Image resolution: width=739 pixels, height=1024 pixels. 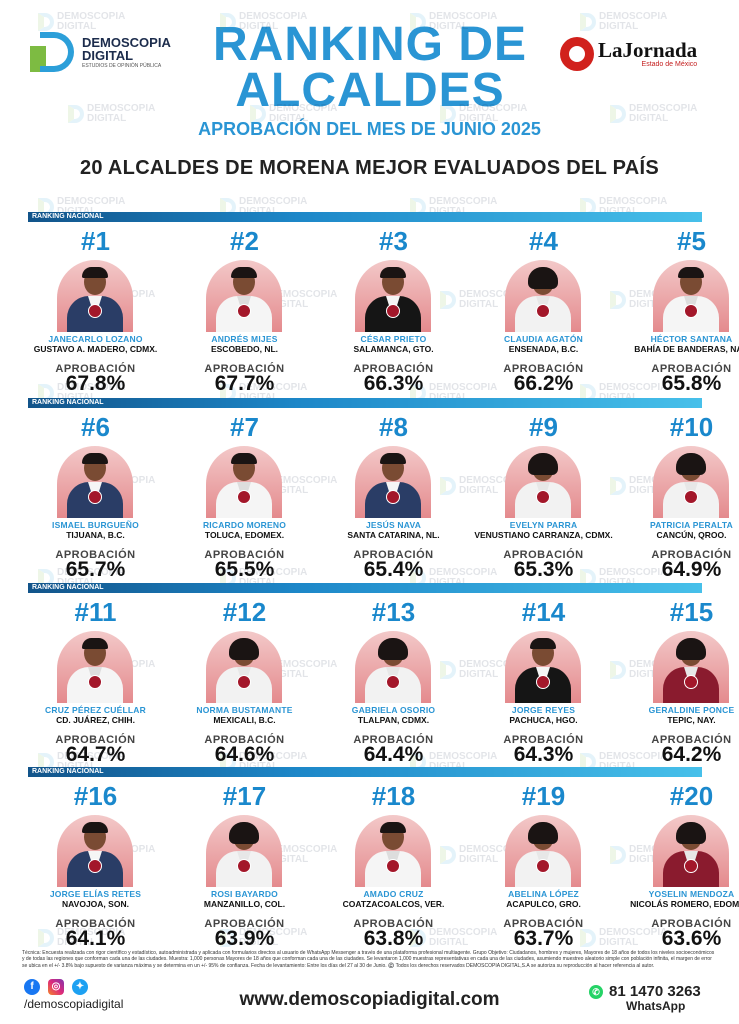 I want to click on rank-number: #1, so click(x=95, y=241).